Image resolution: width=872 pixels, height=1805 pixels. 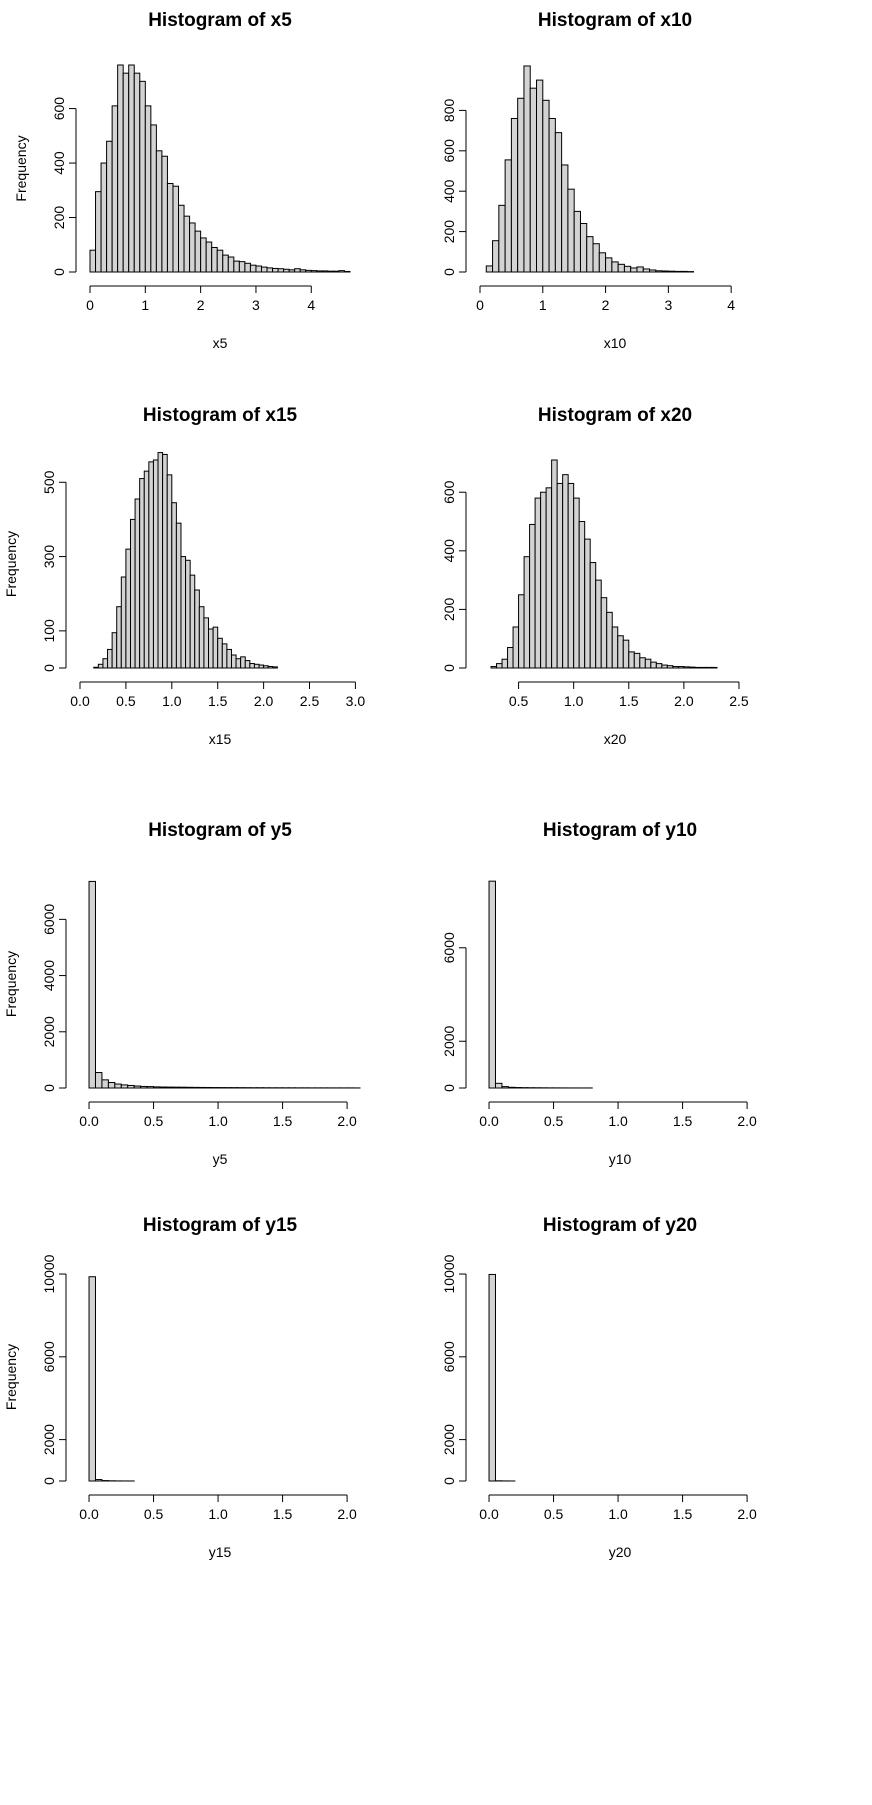 What do you see at coordinates (615, 415) in the screenshot?
I see `chart-title: Histogram of x20` at bounding box center [615, 415].